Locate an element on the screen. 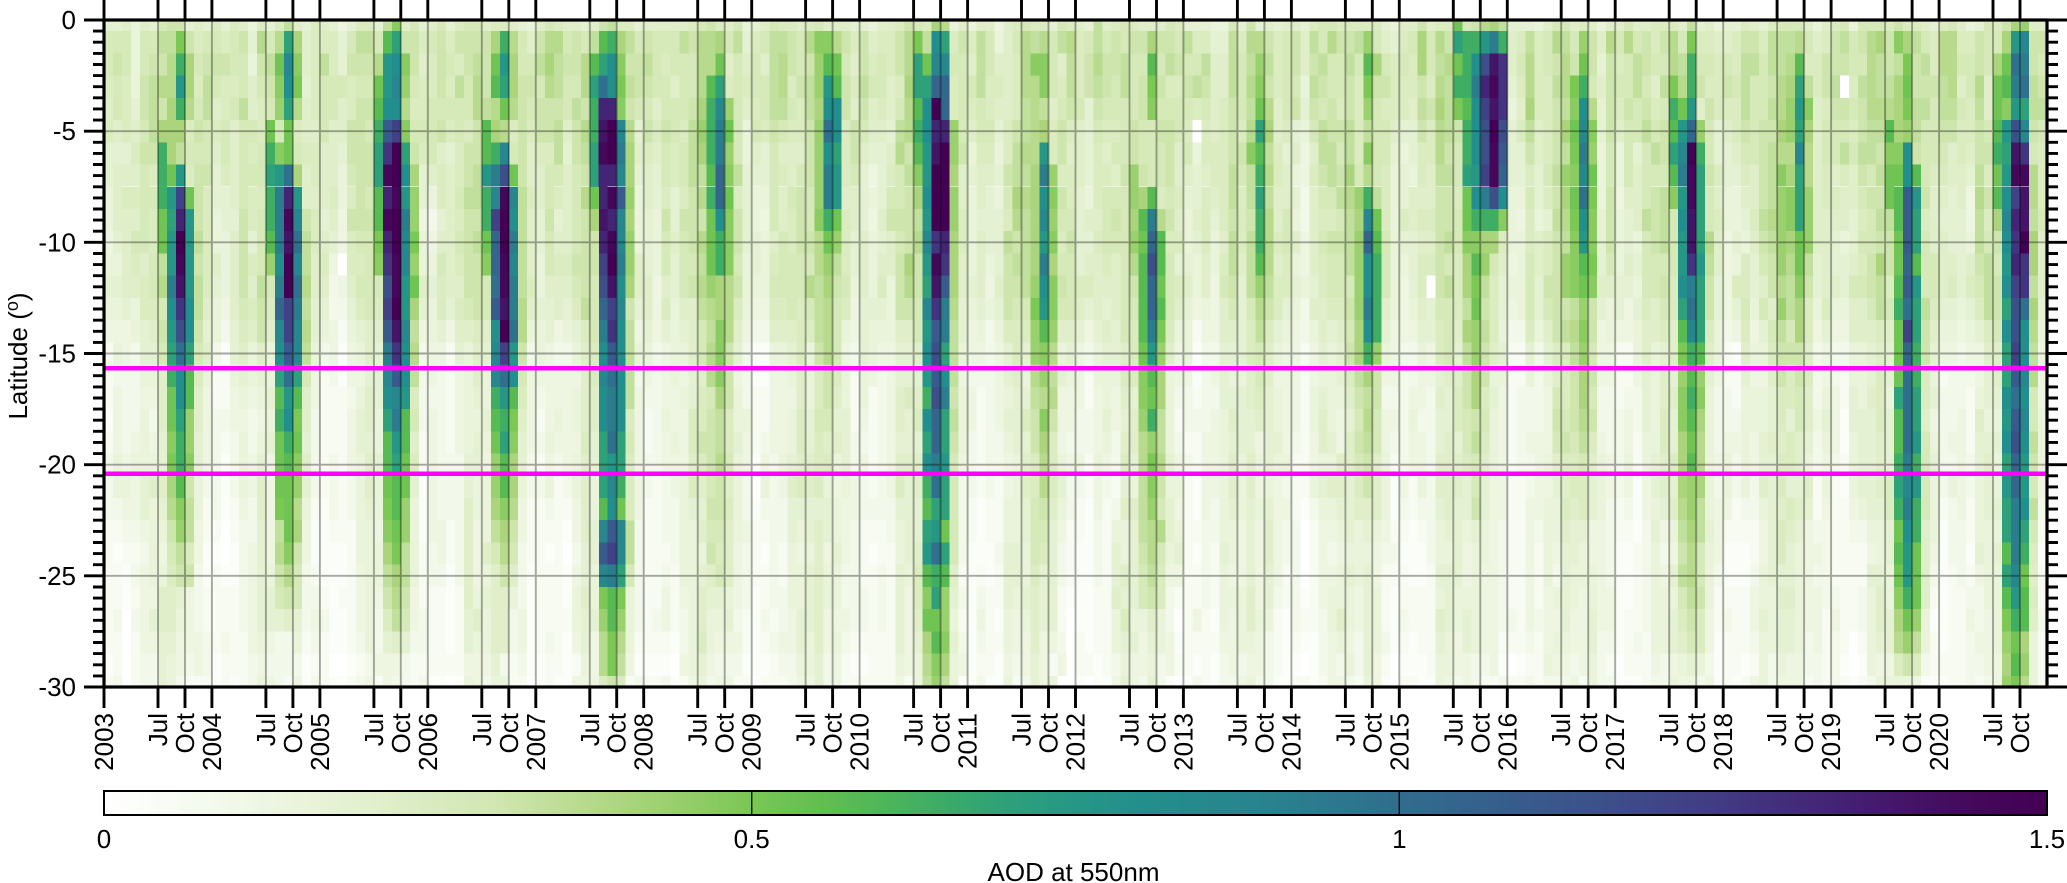  svg-text: -25 is located at coordinates (57, 576).